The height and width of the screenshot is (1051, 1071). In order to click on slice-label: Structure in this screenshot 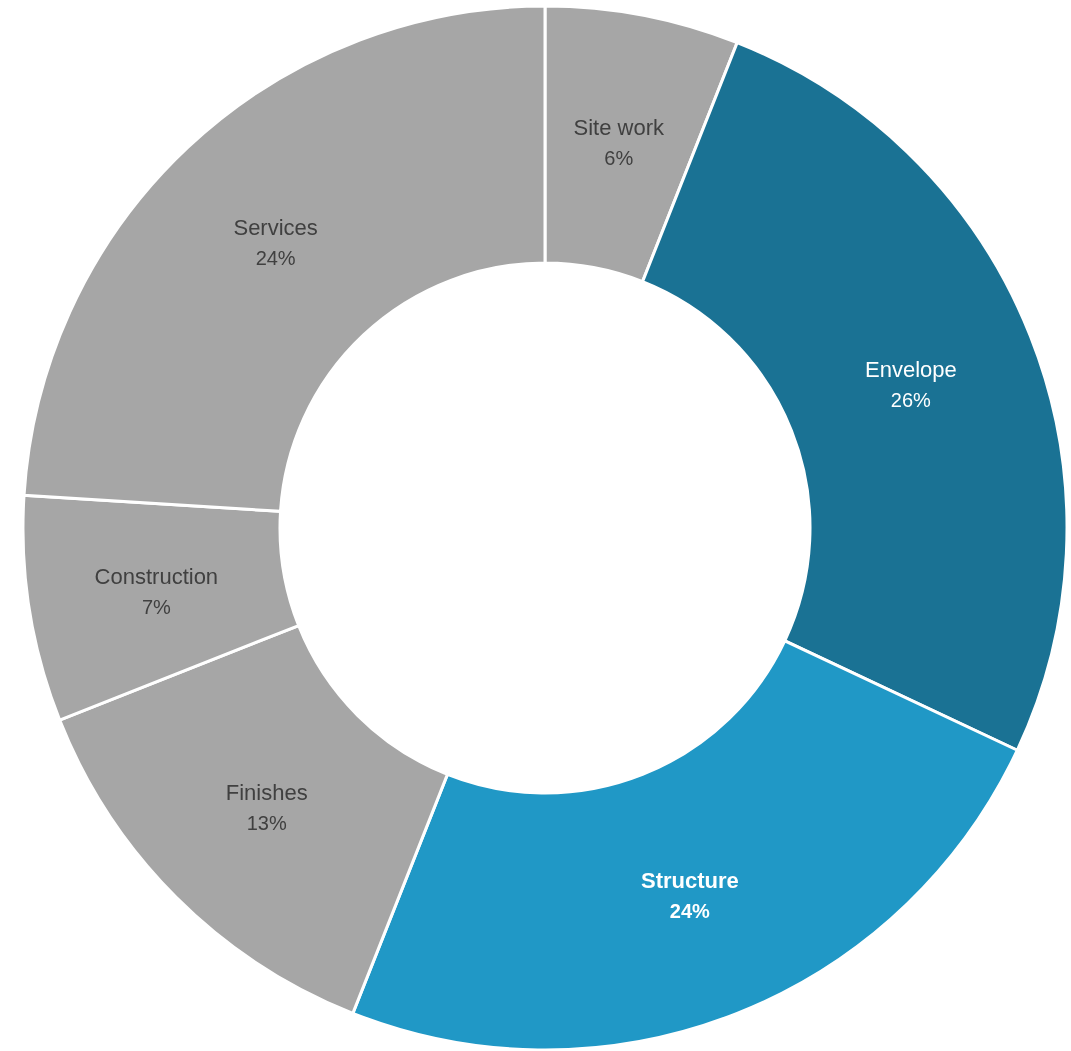, I will do `click(689, 880)`.